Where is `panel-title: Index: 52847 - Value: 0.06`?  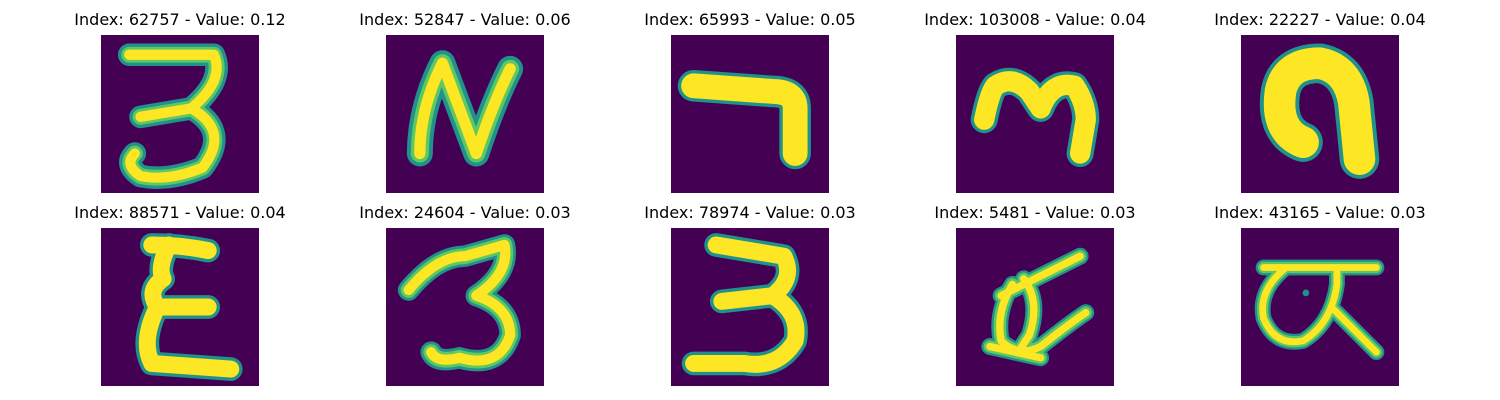 panel-title: Index: 52847 - Value: 0.06 is located at coordinates (465, 19).